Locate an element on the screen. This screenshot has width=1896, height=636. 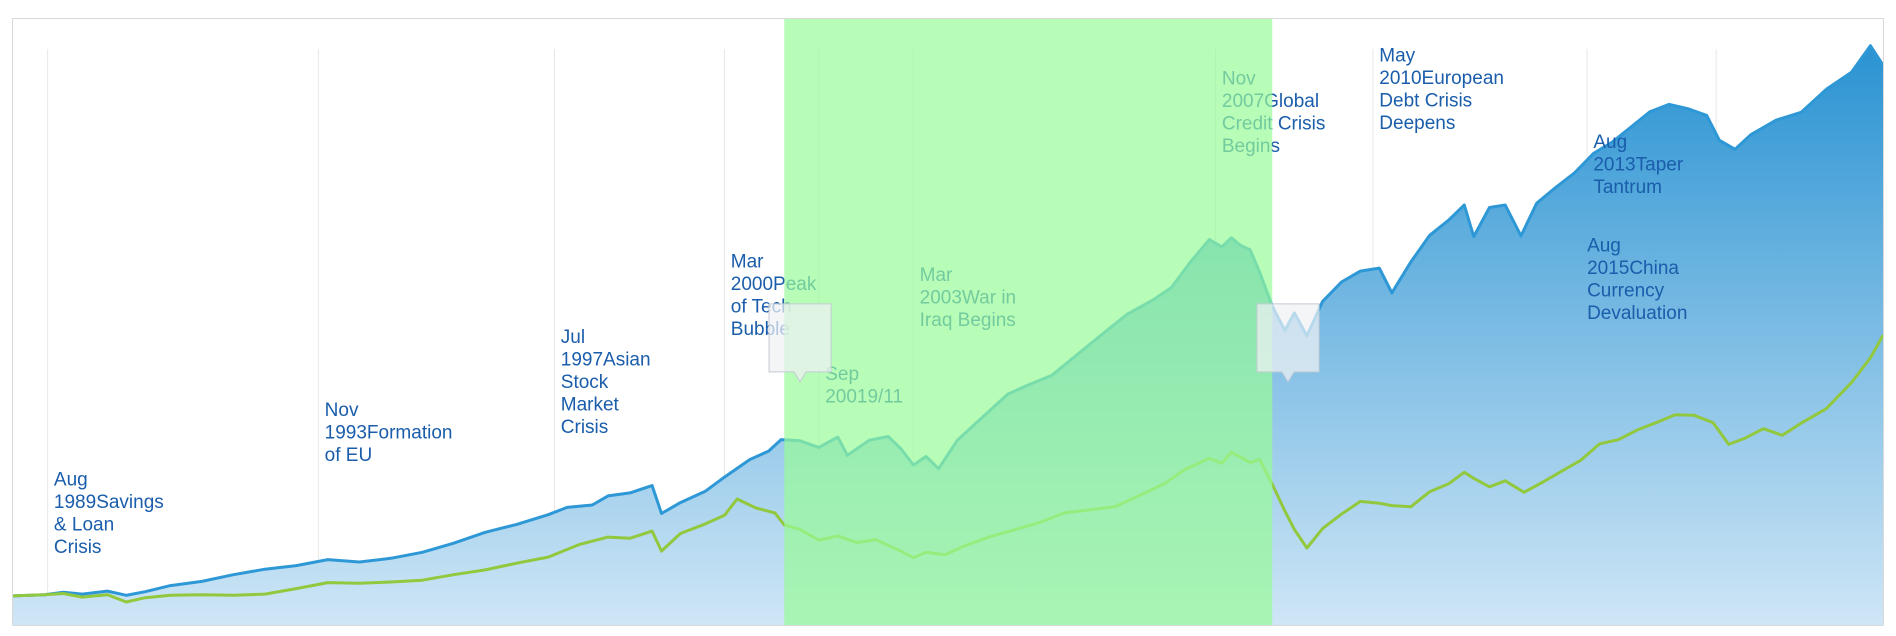
event-annotation-line: Tantrum is located at coordinates (1627, 187).